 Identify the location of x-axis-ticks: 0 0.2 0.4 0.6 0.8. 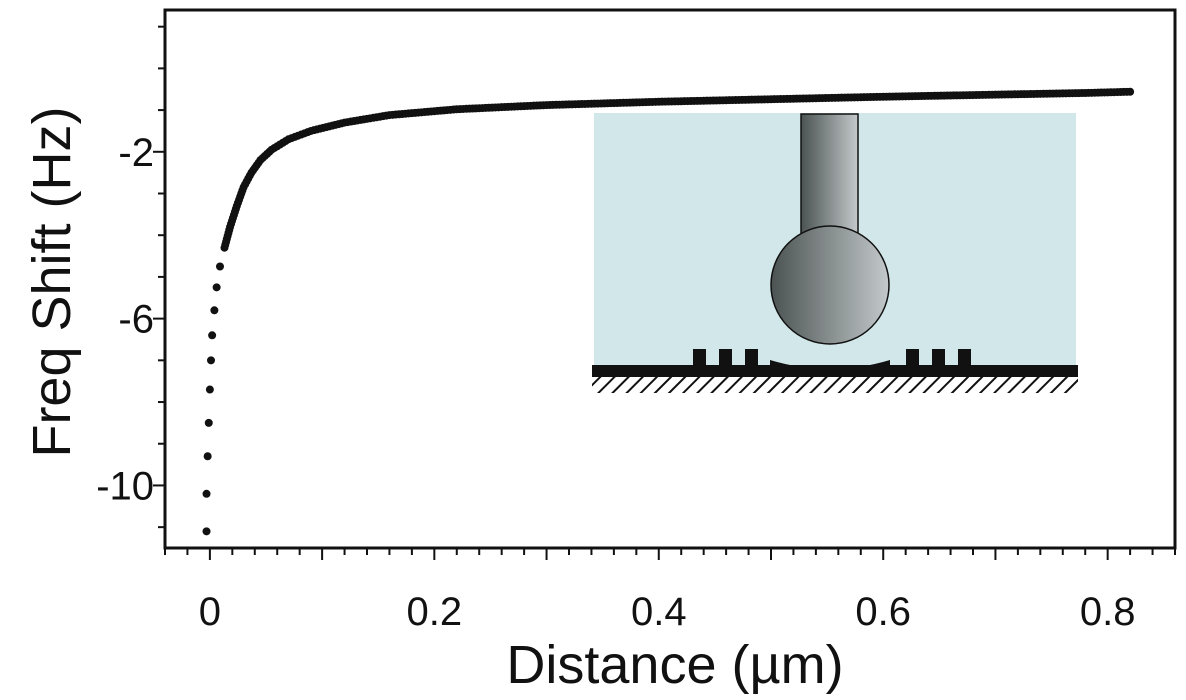
(670, 591).